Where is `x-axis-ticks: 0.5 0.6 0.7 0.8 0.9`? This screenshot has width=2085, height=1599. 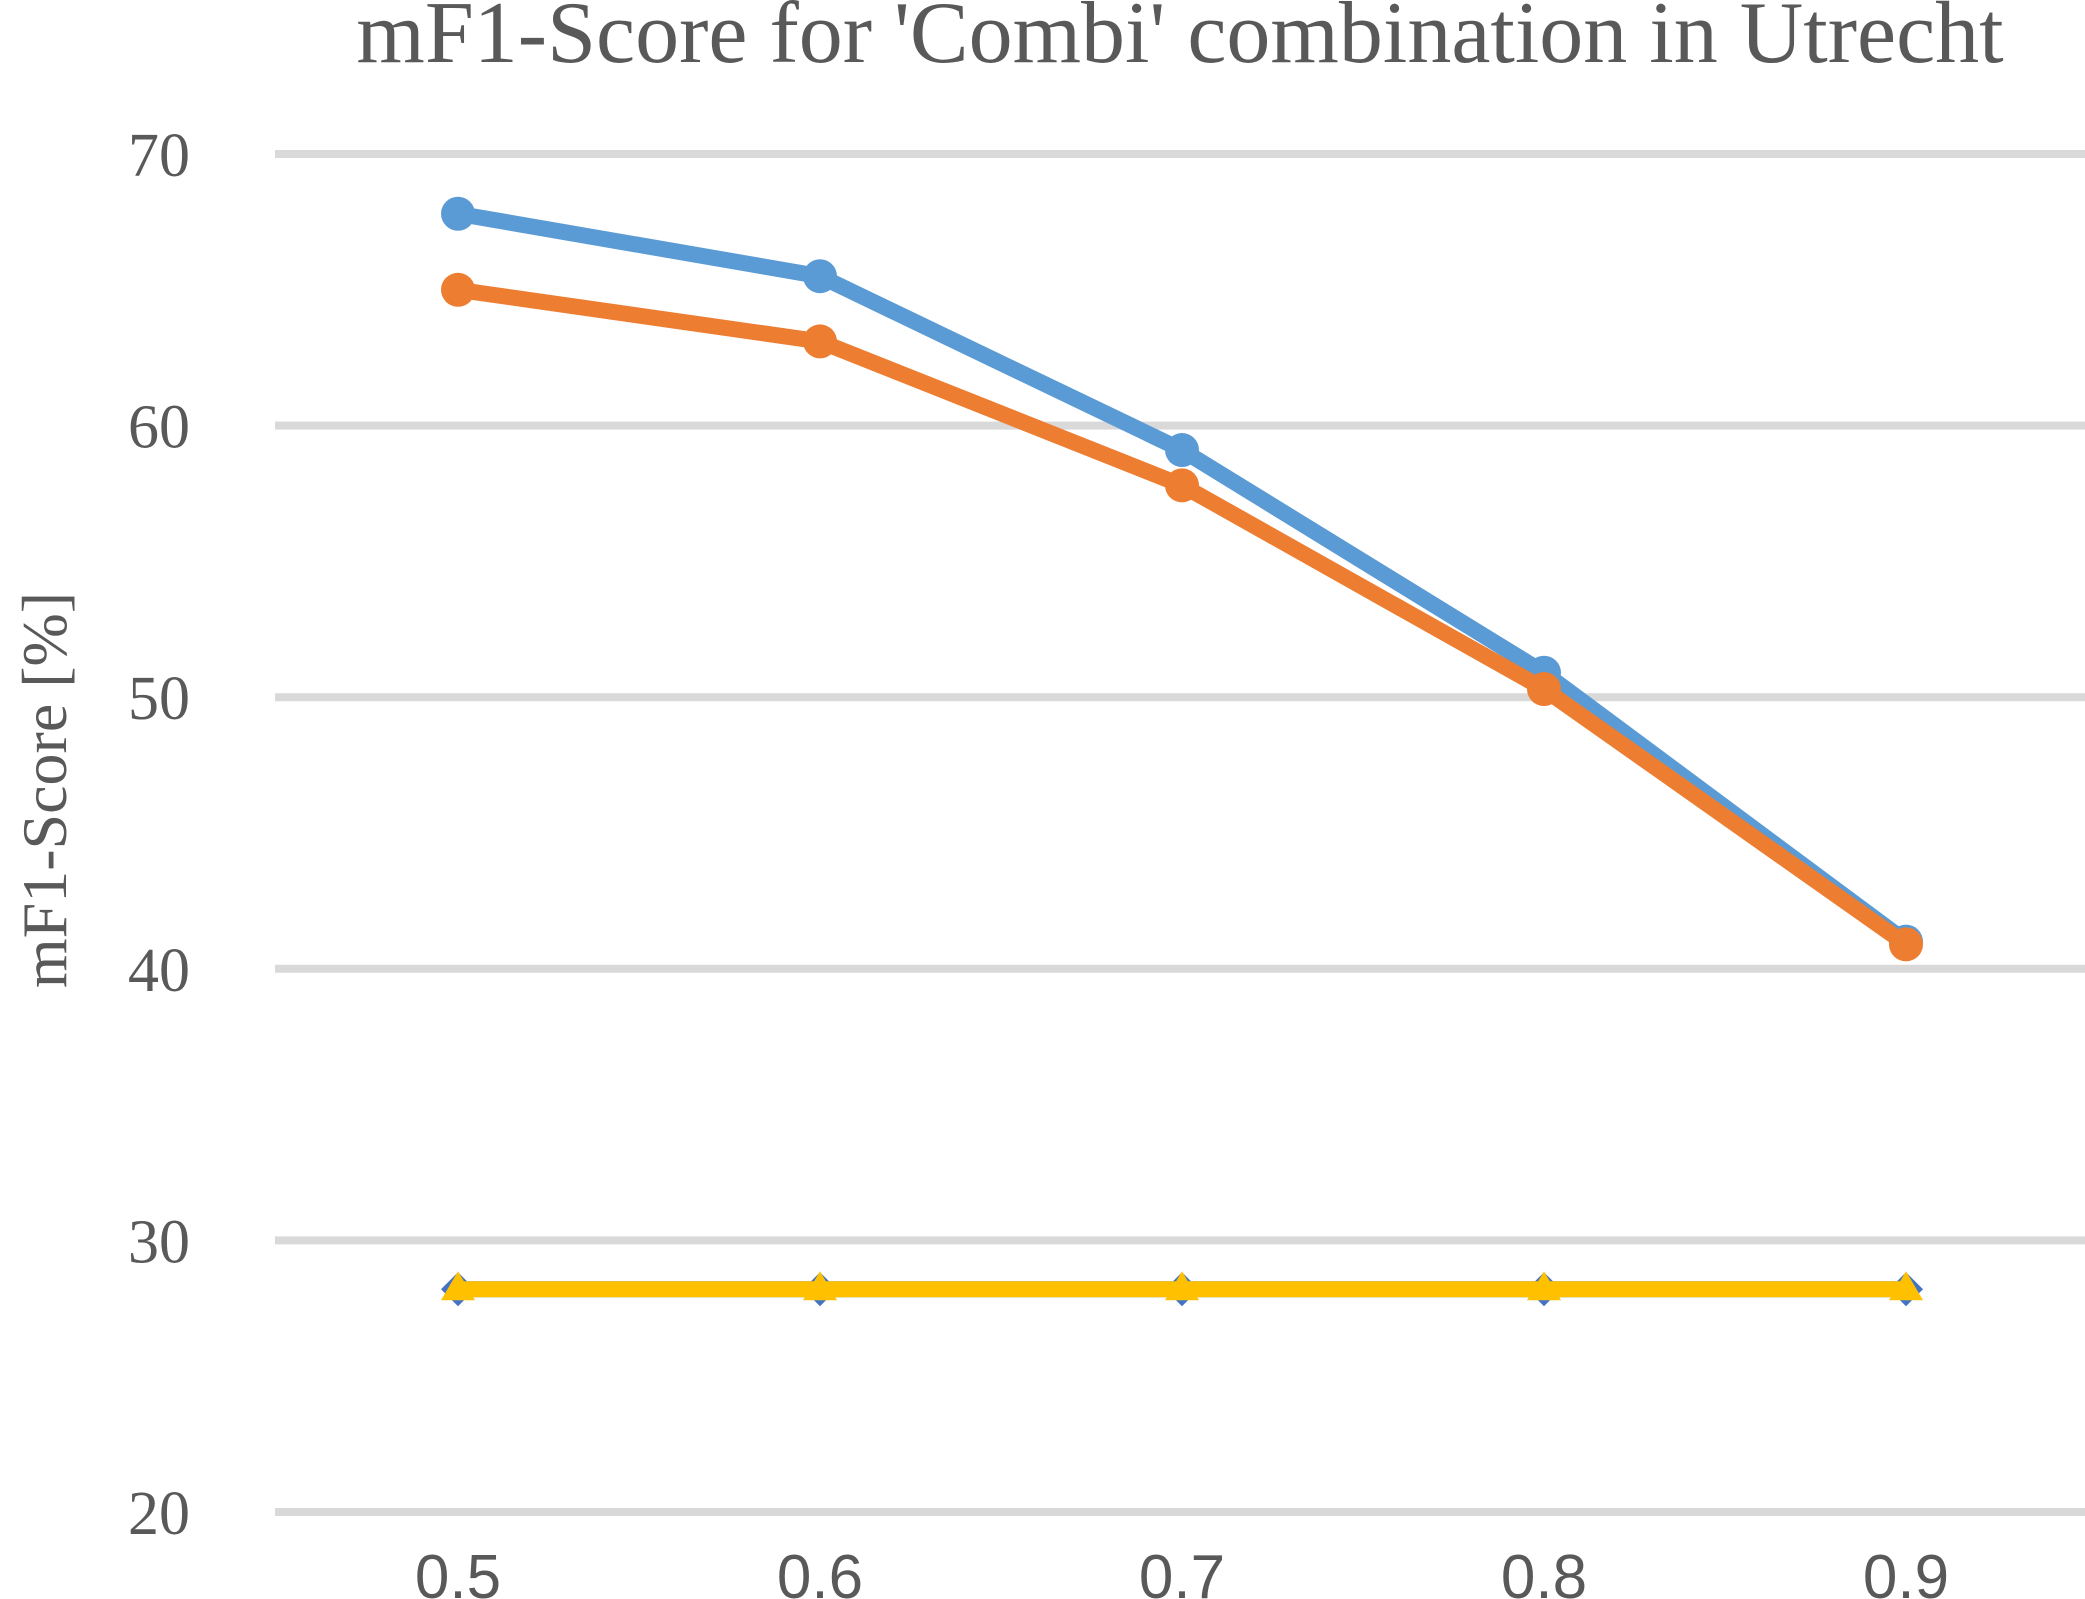
x-axis-ticks: 0.5 0.6 0.7 0.8 0.9 is located at coordinates (1182, 1571).